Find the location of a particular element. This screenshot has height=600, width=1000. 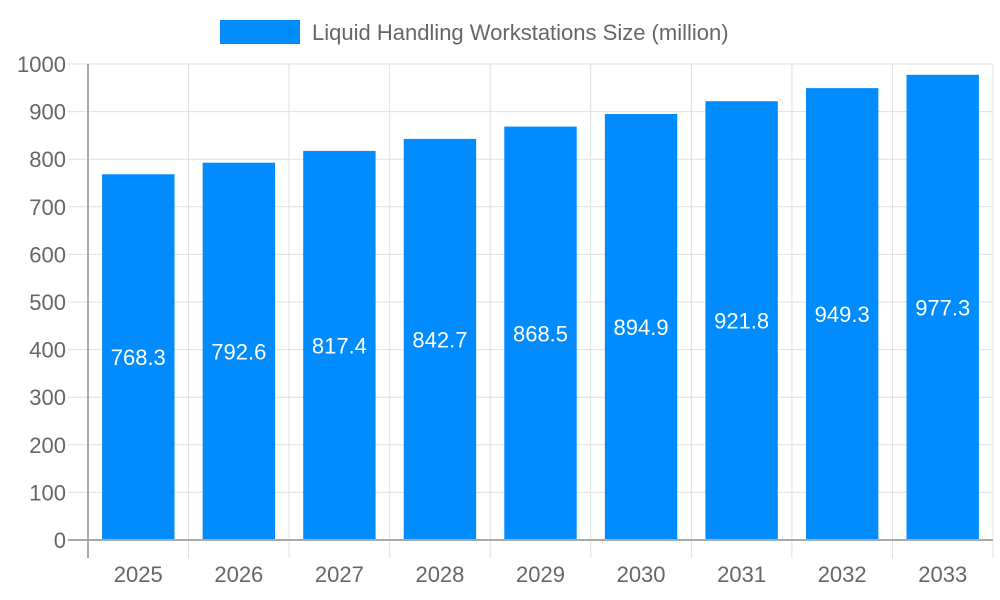

bar-2033 is located at coordinates (942, 307).